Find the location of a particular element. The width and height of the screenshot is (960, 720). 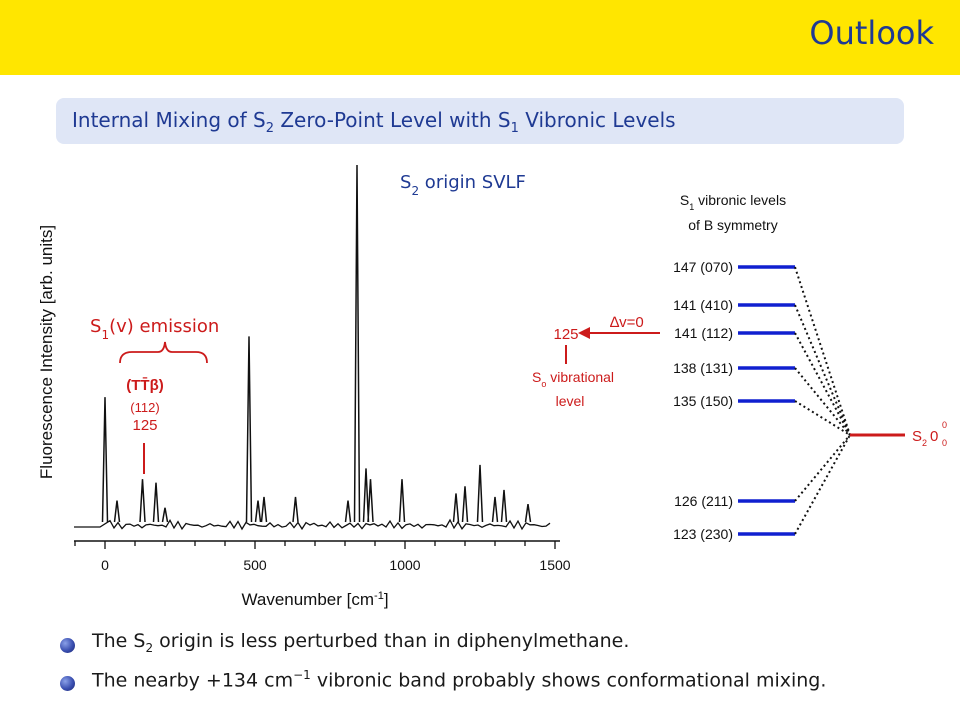

x-axis-label-end: ] is located at coordinates (386, 599).